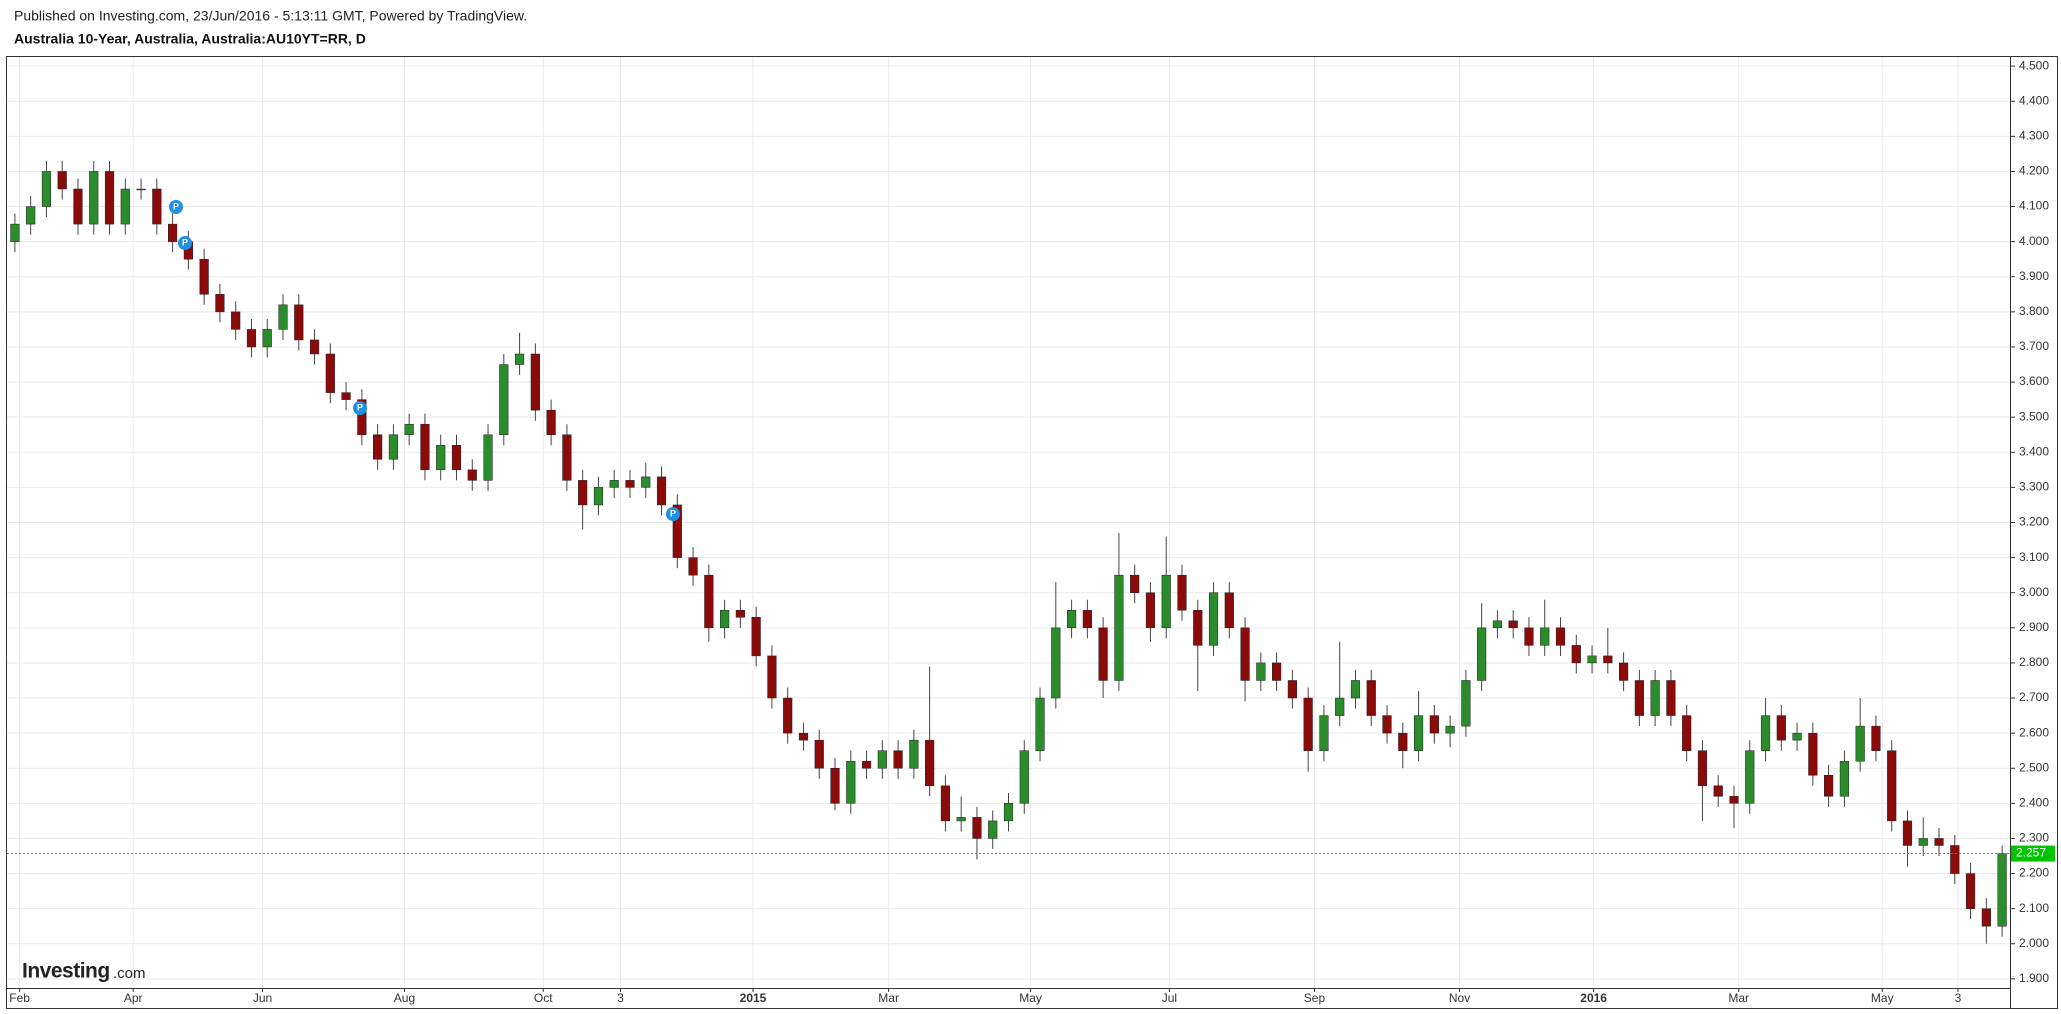 Image resolution: width=2061 pixels, height=1014 pixels. Describe the element at coordinates (2034, 592) in the screenshot. I see `y-tick-label: 3.000` at that location.